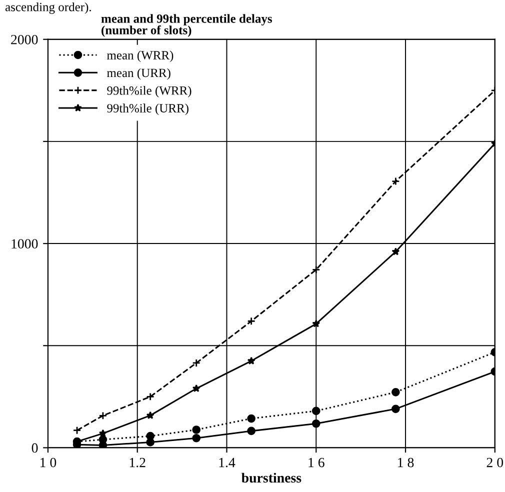 Image resolution: width=505 pixels, height=492 pixels. What do you see at coordinates (406, 463) in the screenshot?
I see `x-tick-label: 1 8` at bounding box center [406, 463].